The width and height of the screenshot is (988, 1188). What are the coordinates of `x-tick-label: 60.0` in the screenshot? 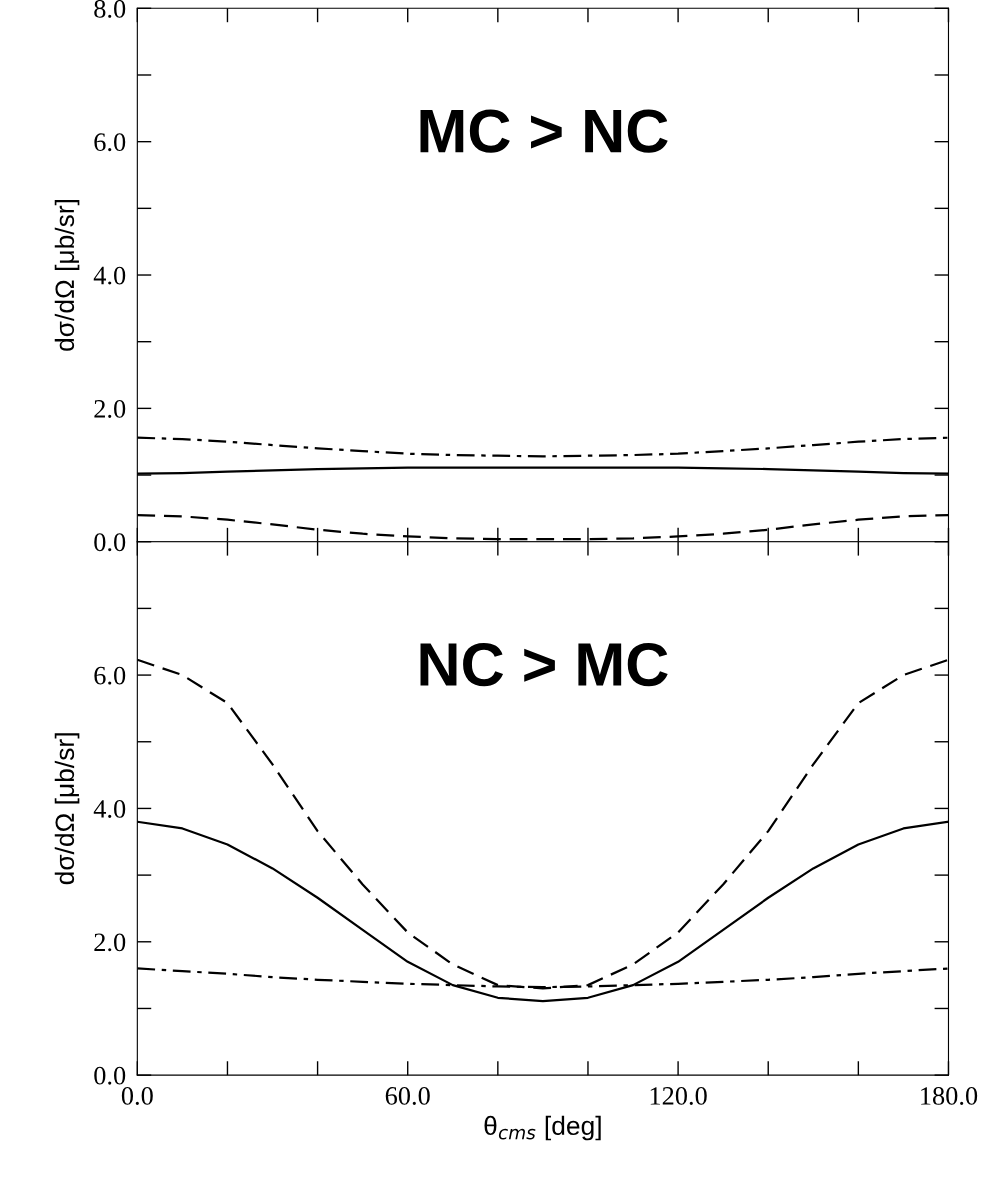 It's located at (407, 1096).